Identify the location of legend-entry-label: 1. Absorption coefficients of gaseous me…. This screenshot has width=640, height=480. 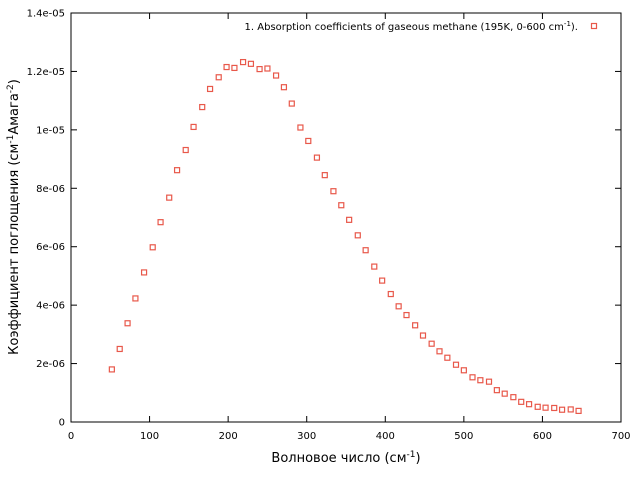
(411, 26).